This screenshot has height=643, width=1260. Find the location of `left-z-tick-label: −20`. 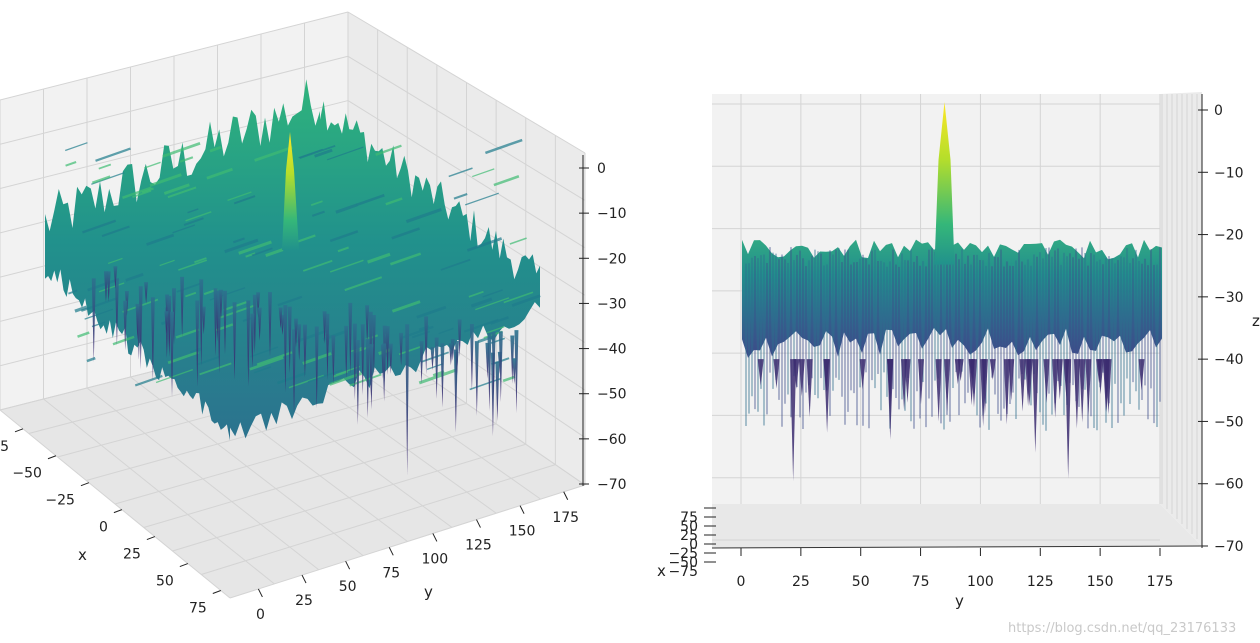

left-z-tick-label: −20 is located at coordinates (612, 259).